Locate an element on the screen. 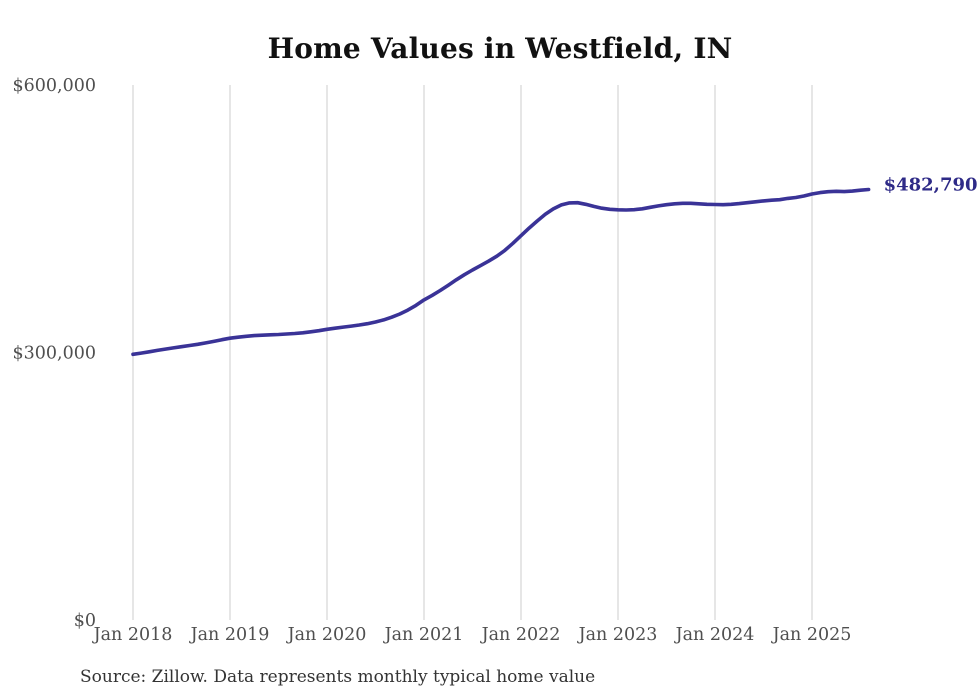 The width and height of the screenshot is (980, 699). end-value-label: $482,790 is located at coordinates (931, 185).